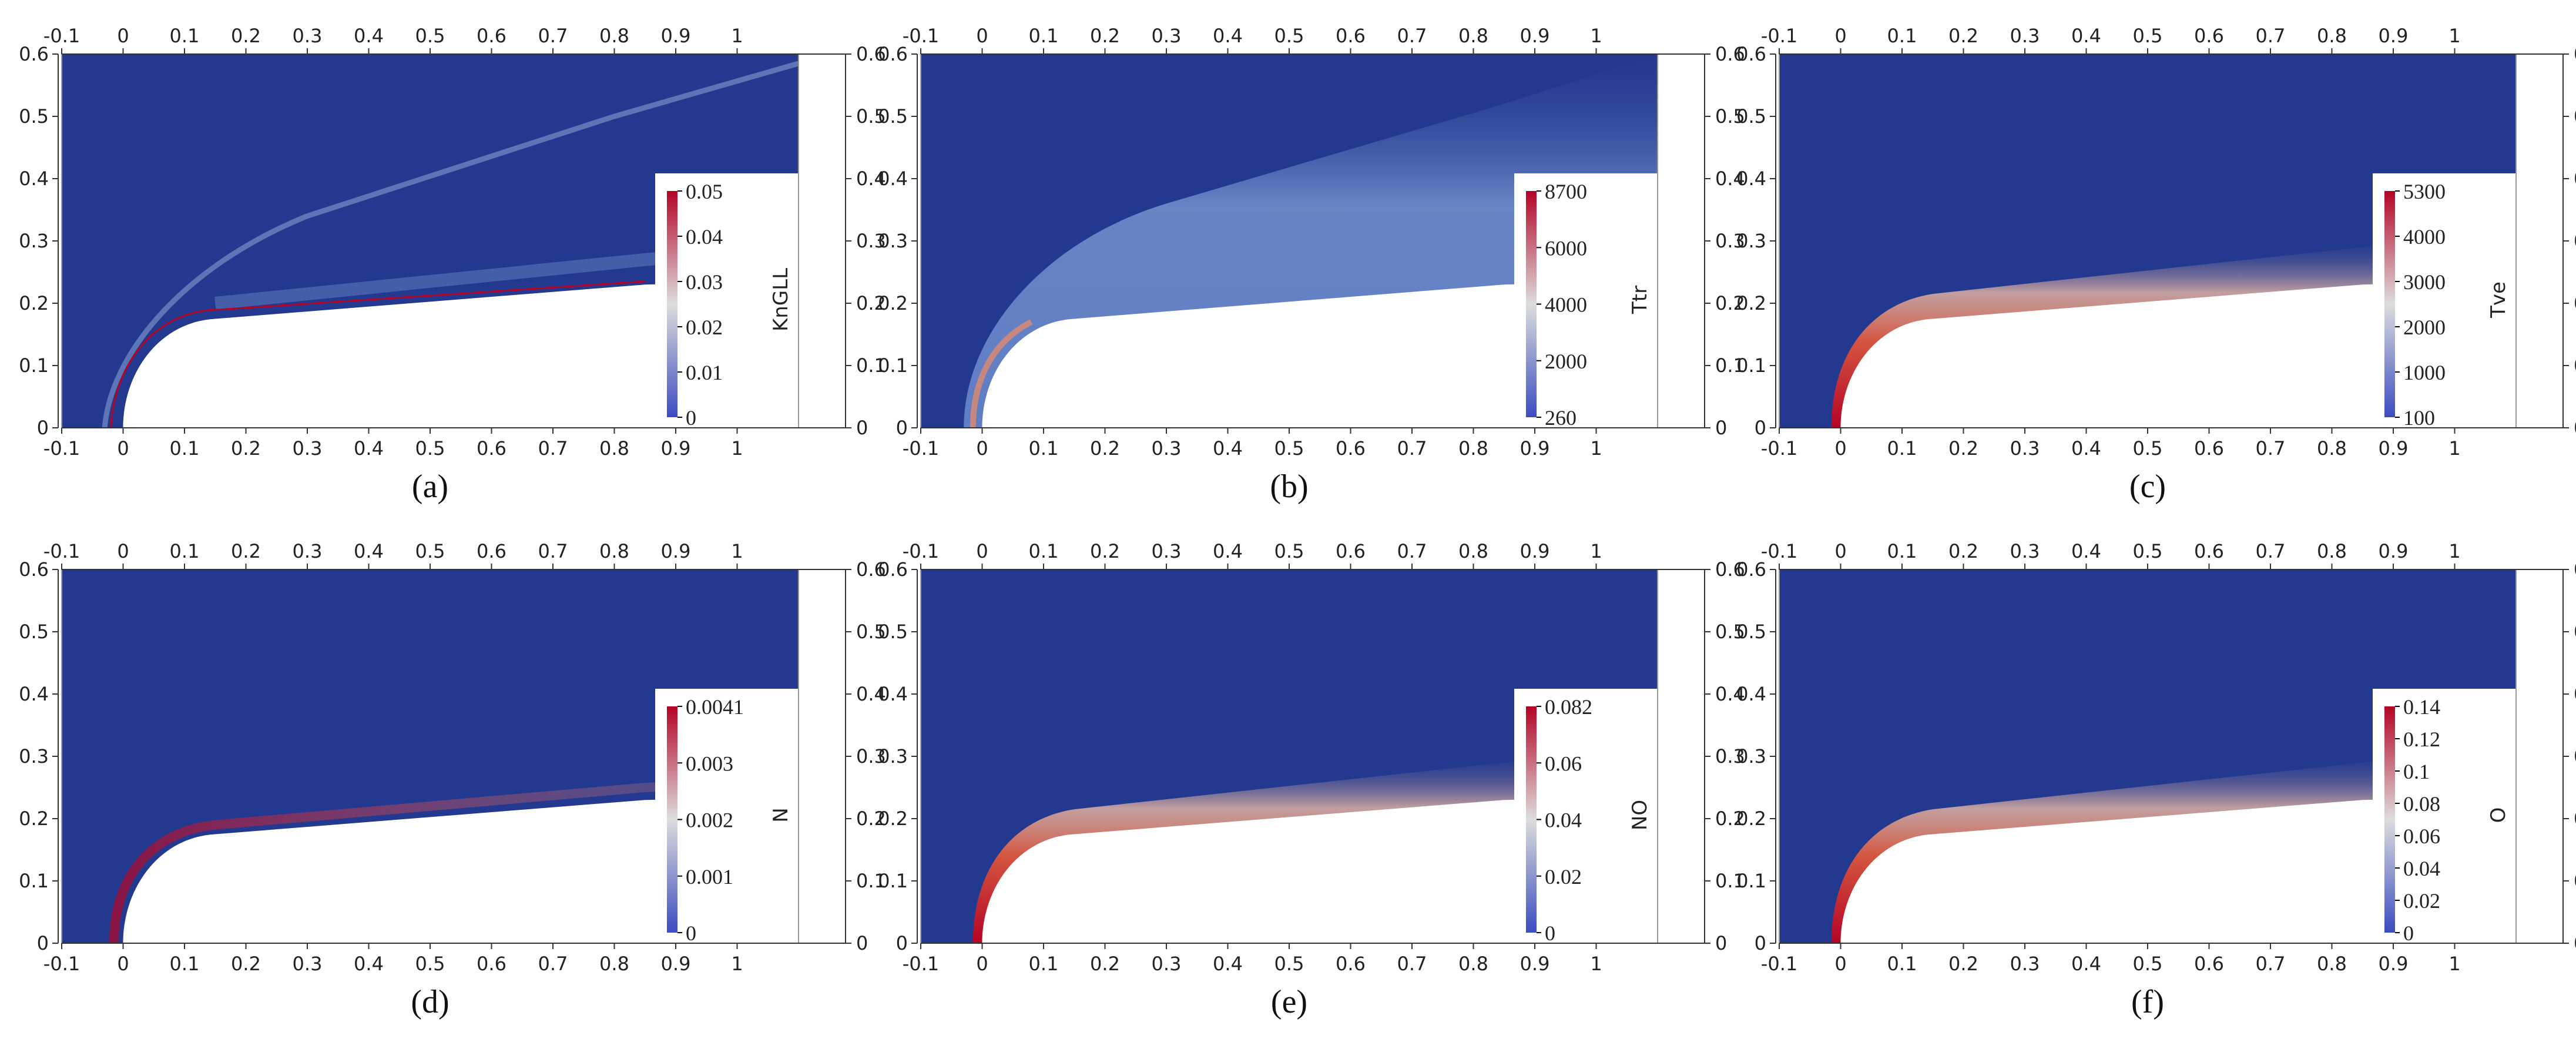 This screenshot has width=2576, height=1039. Describe the element at coordinates (2147, 1002) in the screenshot. I see `panel-caption: (f)` at that location.